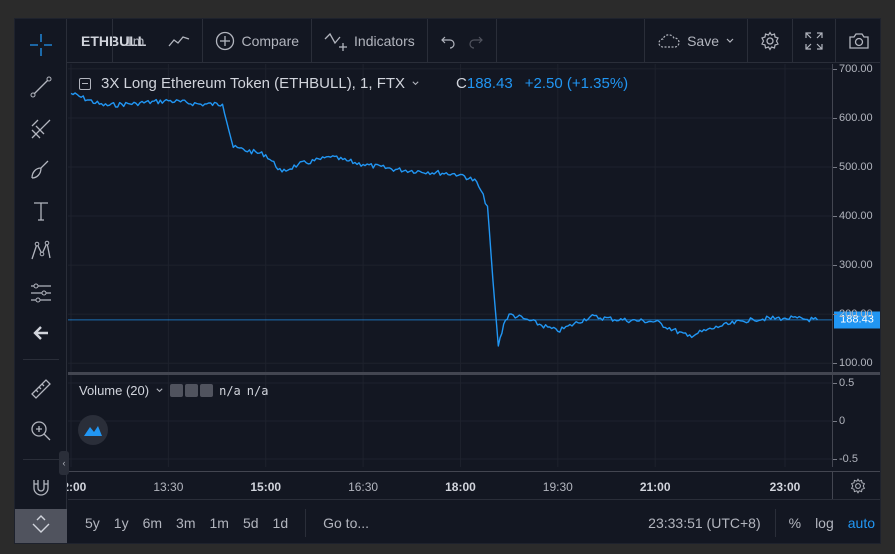  I want to click on close-icon, so click(207, 390).